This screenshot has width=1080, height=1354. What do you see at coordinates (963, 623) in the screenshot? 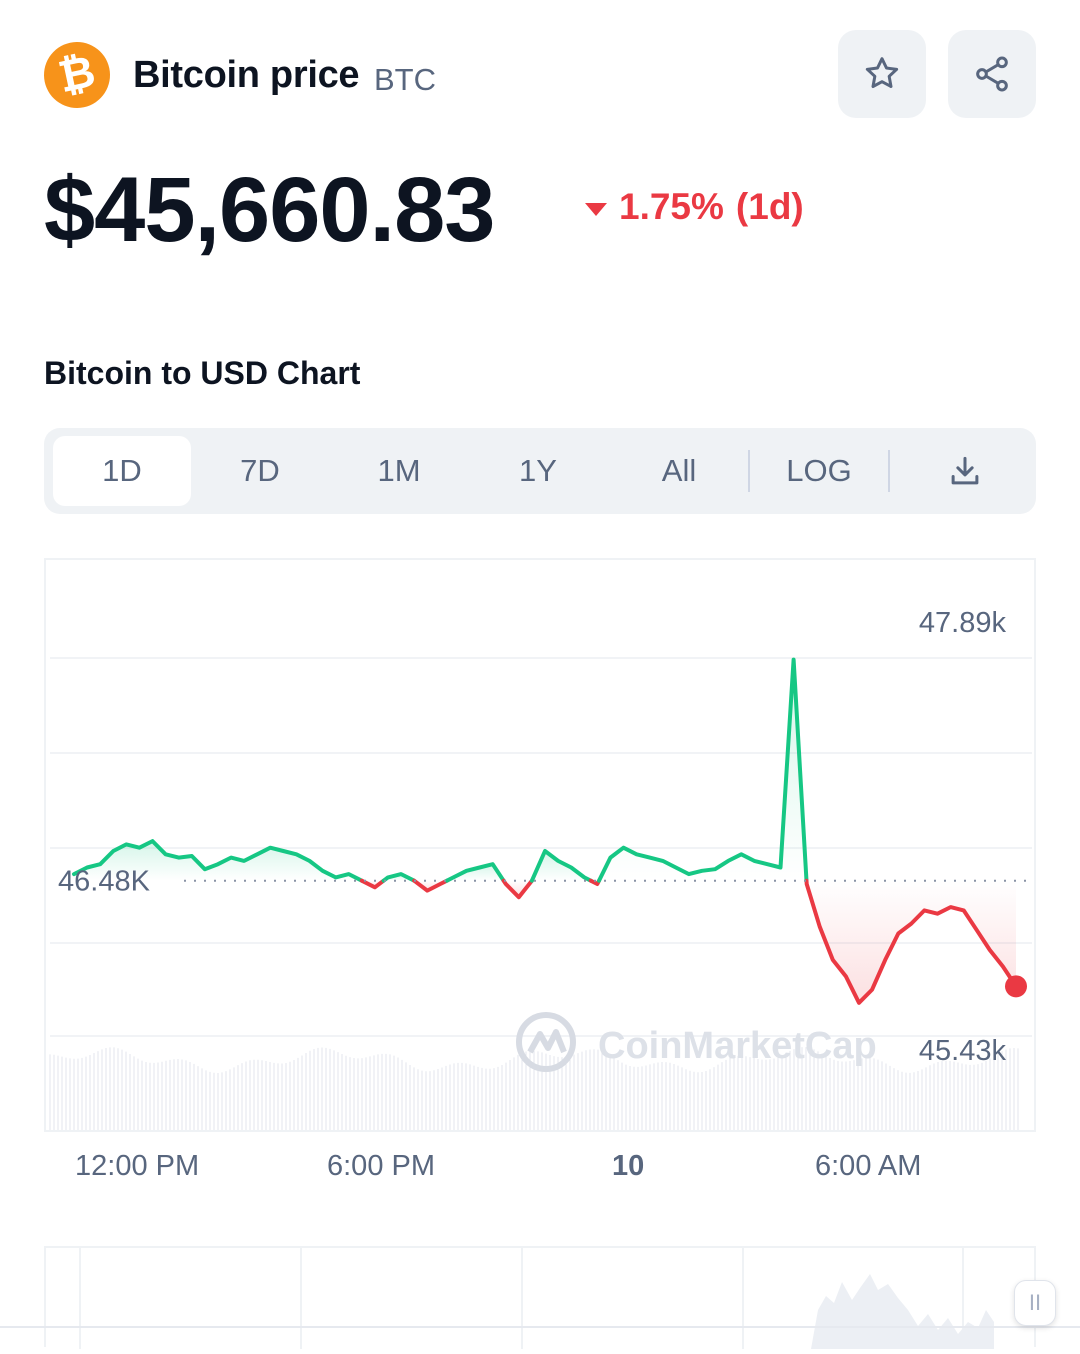
I see `y-label-high: 47.89k` at bounding box center [963, 623].